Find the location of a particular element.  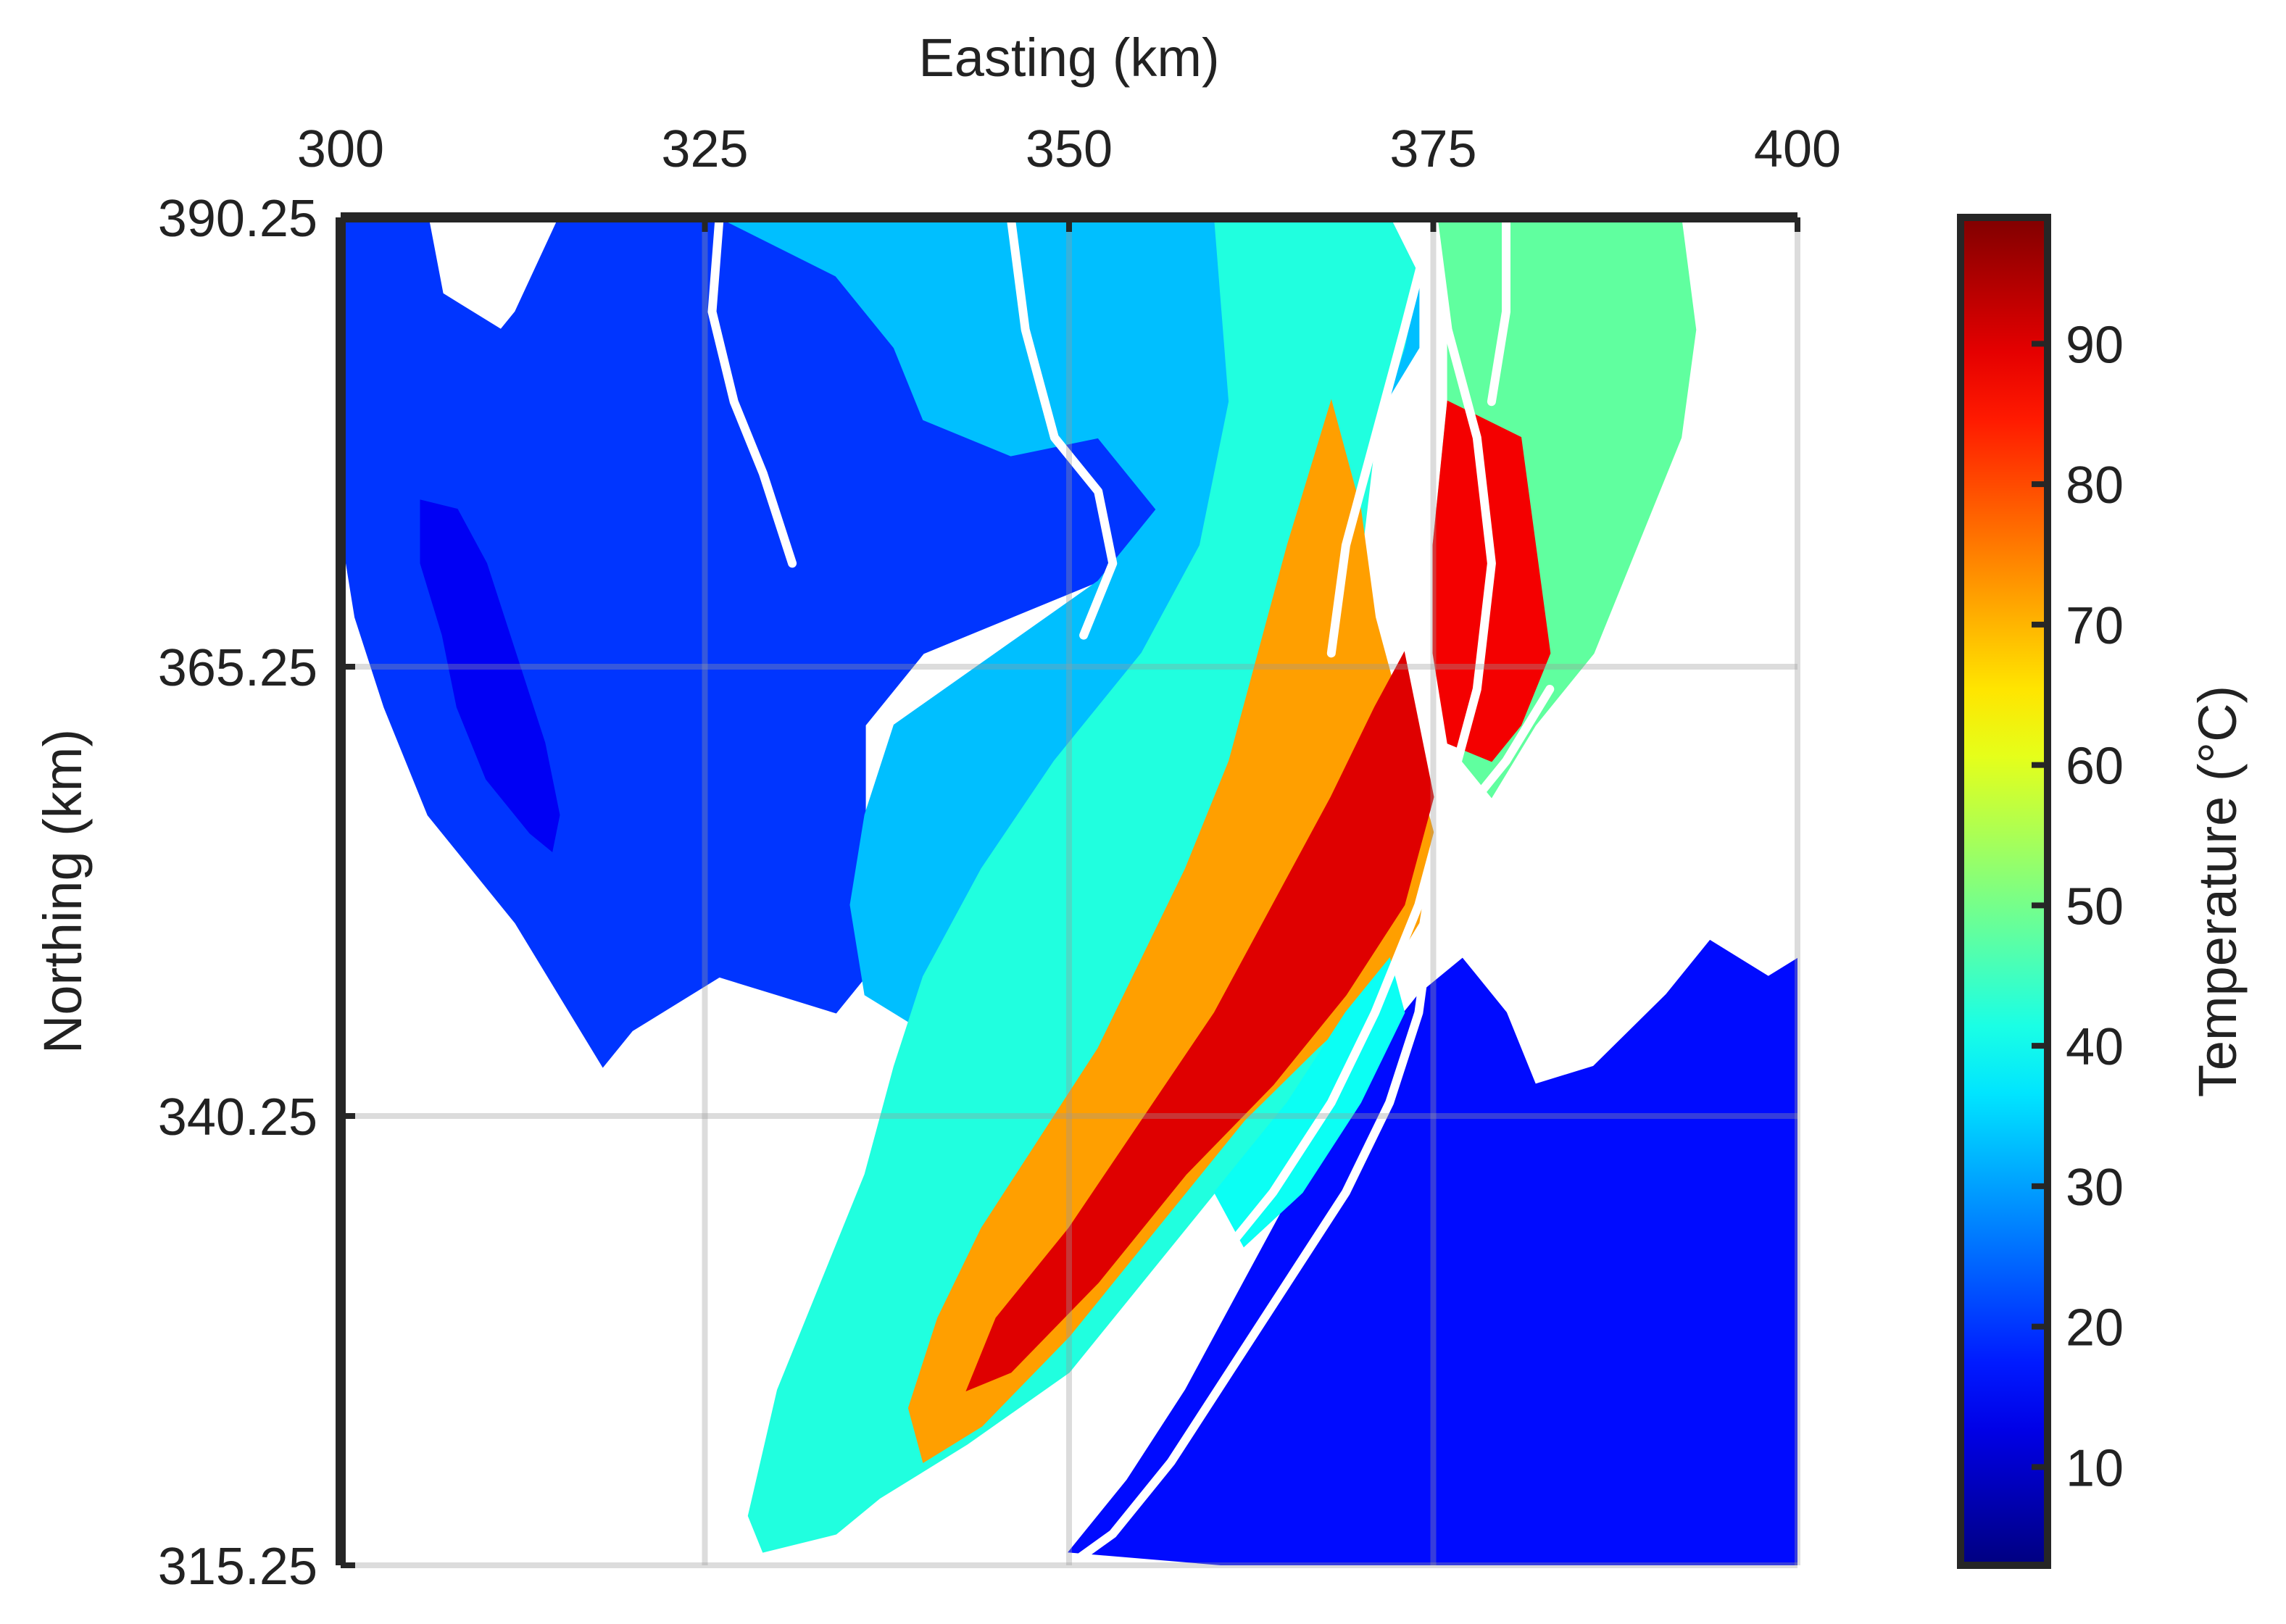

colorbar-tick-label: 40 is located at coordinates (2095, 1047).